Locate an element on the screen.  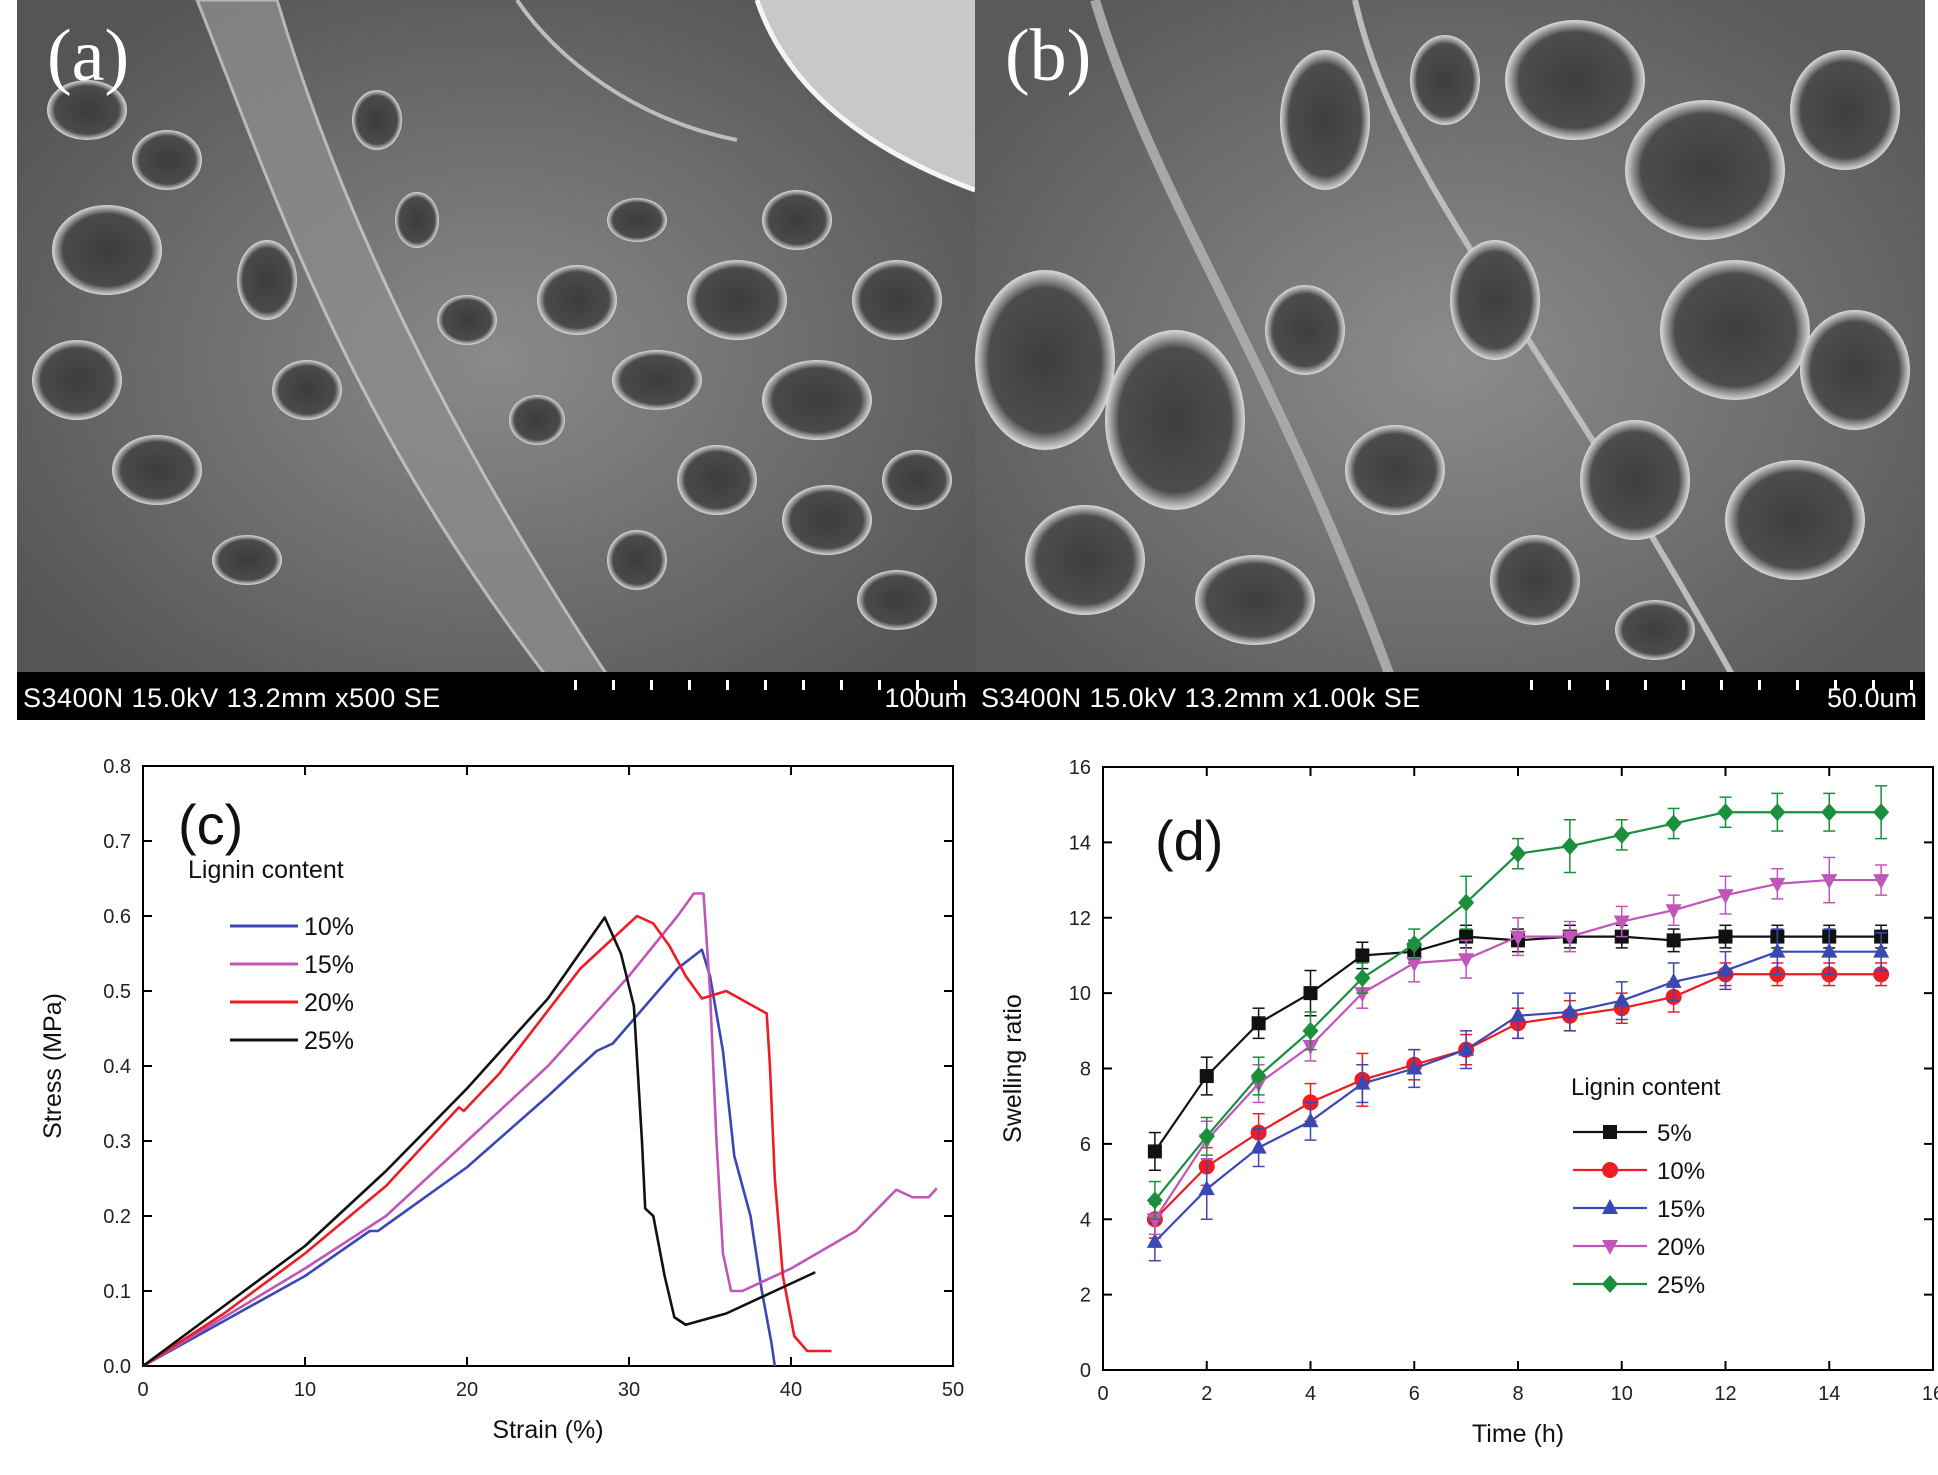
y-axis-label: Swelling ratio is located at coordinates (1013, 1068).